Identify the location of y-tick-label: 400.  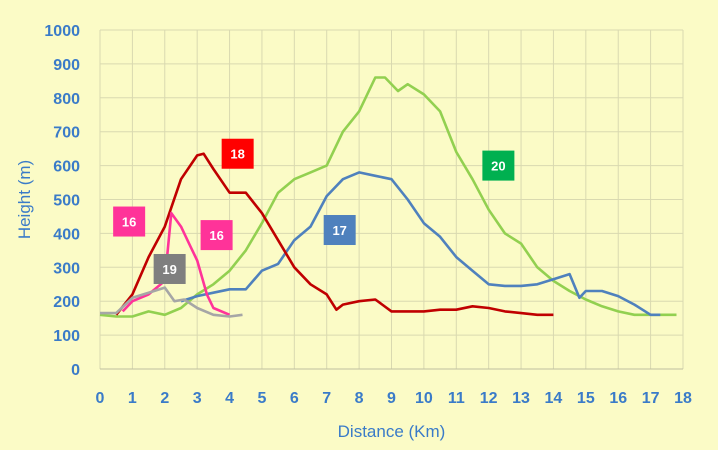
(66, 234).